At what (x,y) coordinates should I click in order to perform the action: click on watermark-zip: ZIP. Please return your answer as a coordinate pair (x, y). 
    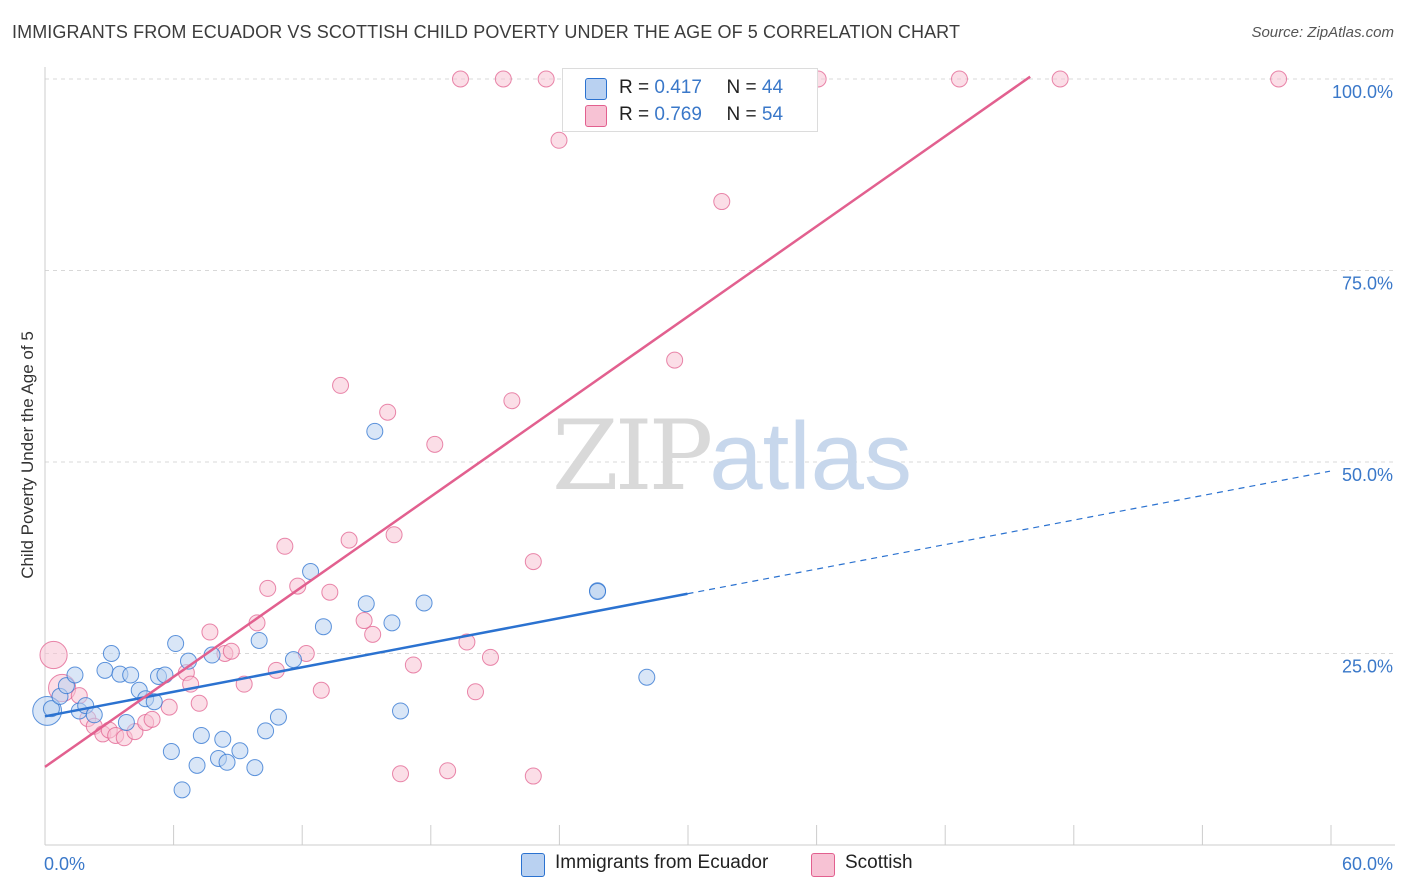
    Looking at the image, I should click on (632, 456).